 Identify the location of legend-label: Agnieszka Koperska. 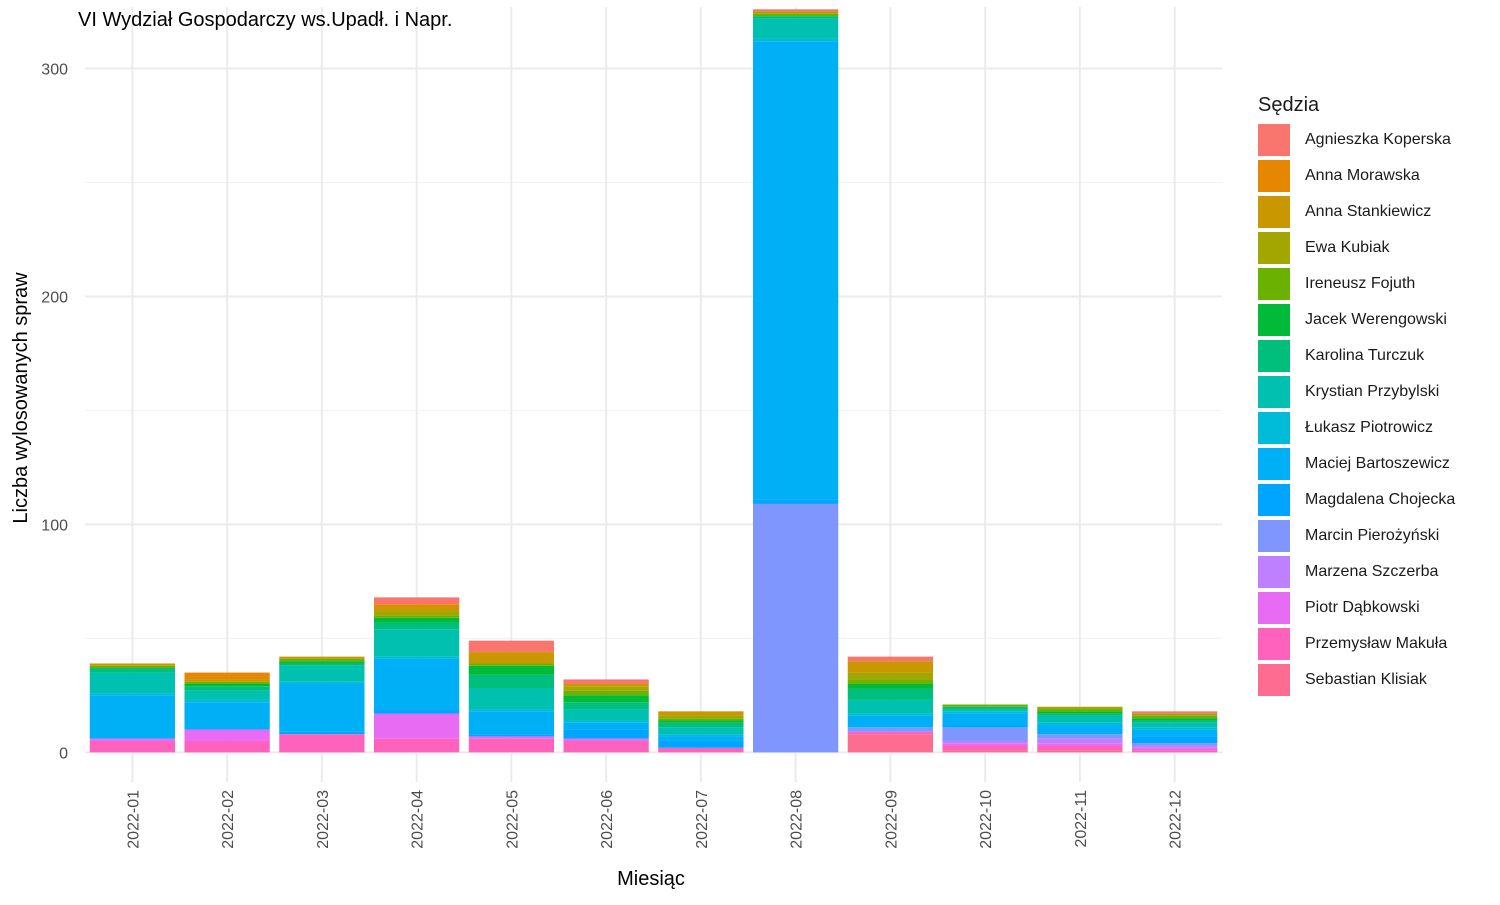
(1378, 139).